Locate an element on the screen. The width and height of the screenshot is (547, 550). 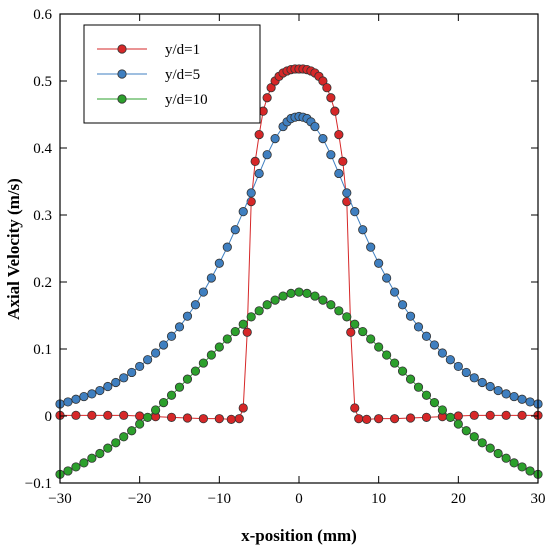
x-tick-label: 20 is located at coordinates (458, 499).